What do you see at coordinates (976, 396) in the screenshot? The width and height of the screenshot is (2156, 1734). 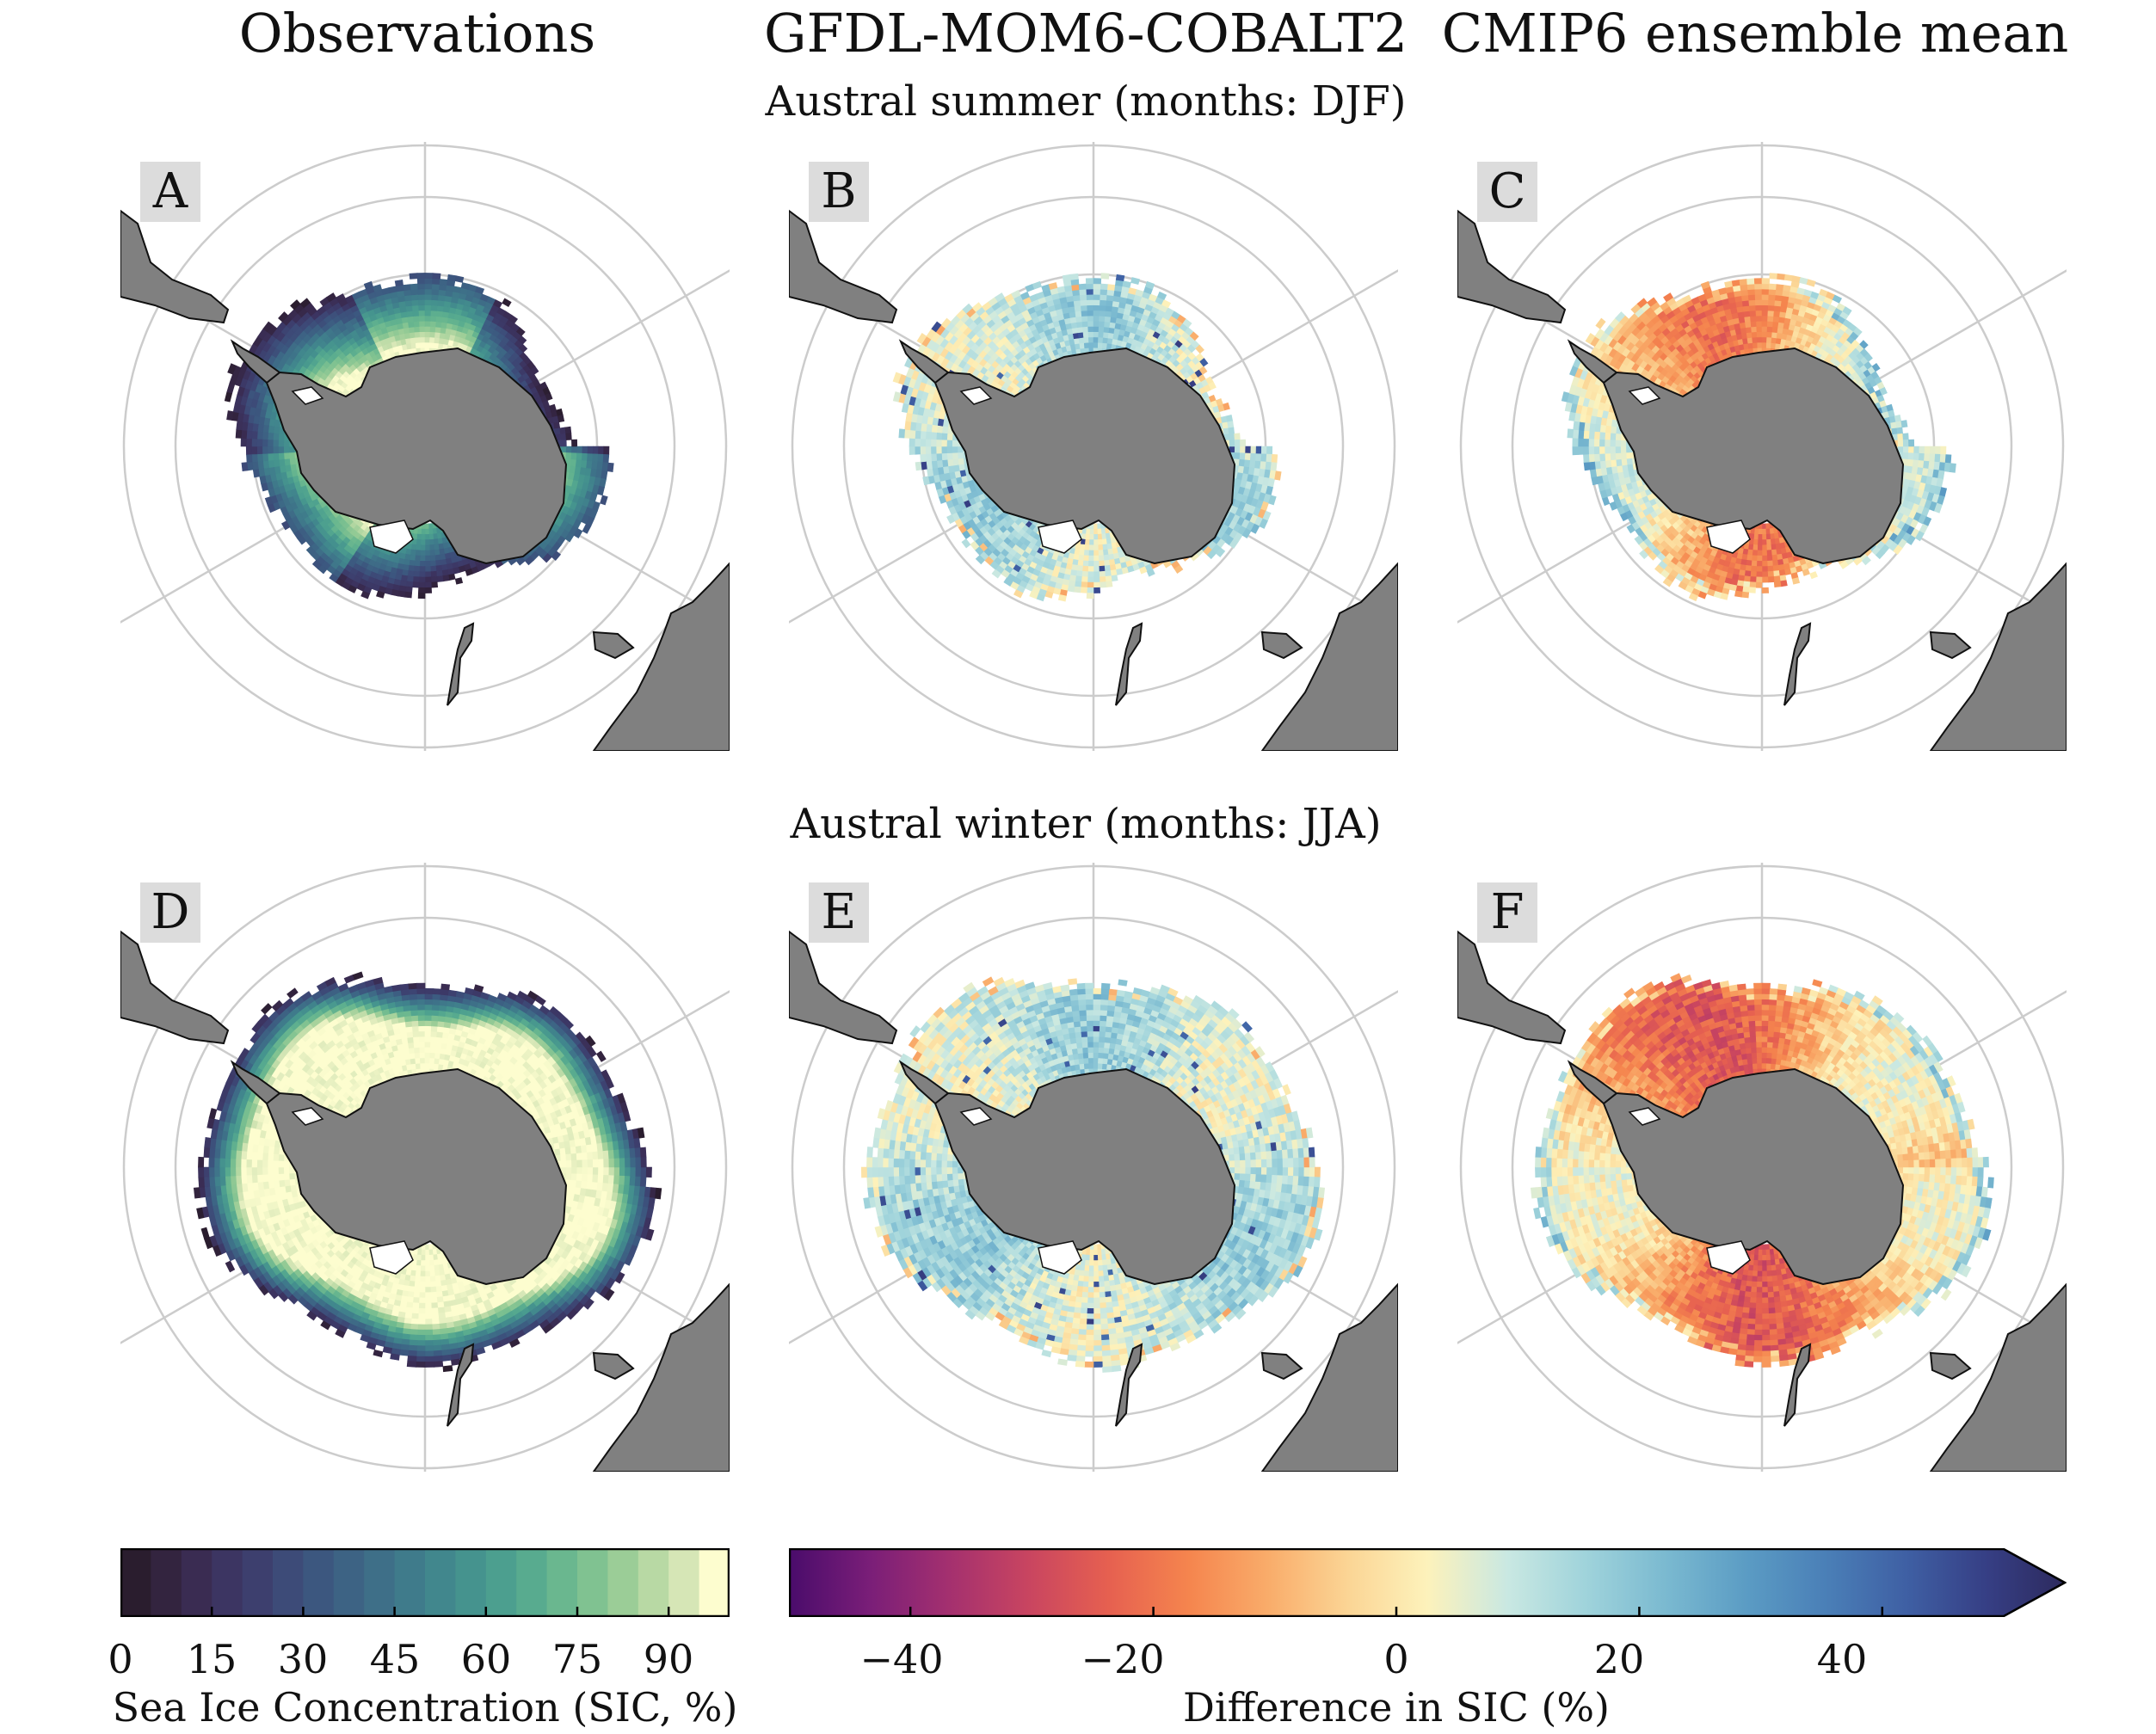 I see `weddell-ice-shelf` at bounding box center [976, 396].